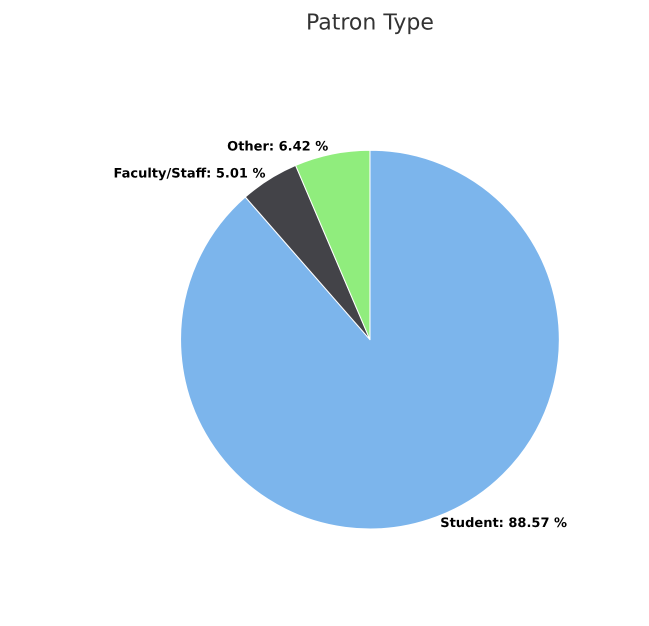 The image size is (649, 626). What do you see at coordinates (370, 23) in the screenshot?
I see `chart-title: Patron Type` at bounding box center [370, 23].